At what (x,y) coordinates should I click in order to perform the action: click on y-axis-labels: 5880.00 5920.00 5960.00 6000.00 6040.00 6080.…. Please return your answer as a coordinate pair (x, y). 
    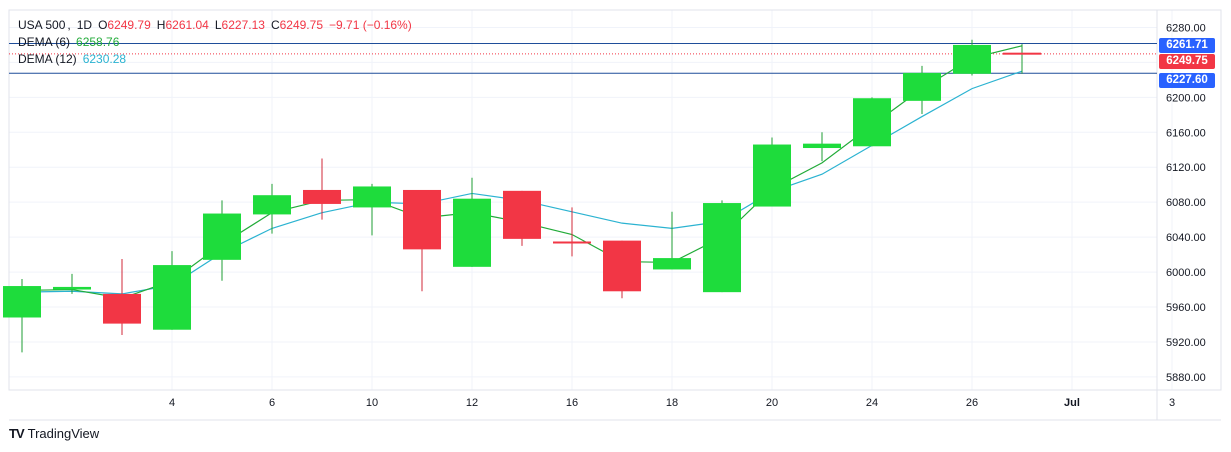
    Looking at the image, I should click on (1186, 202).